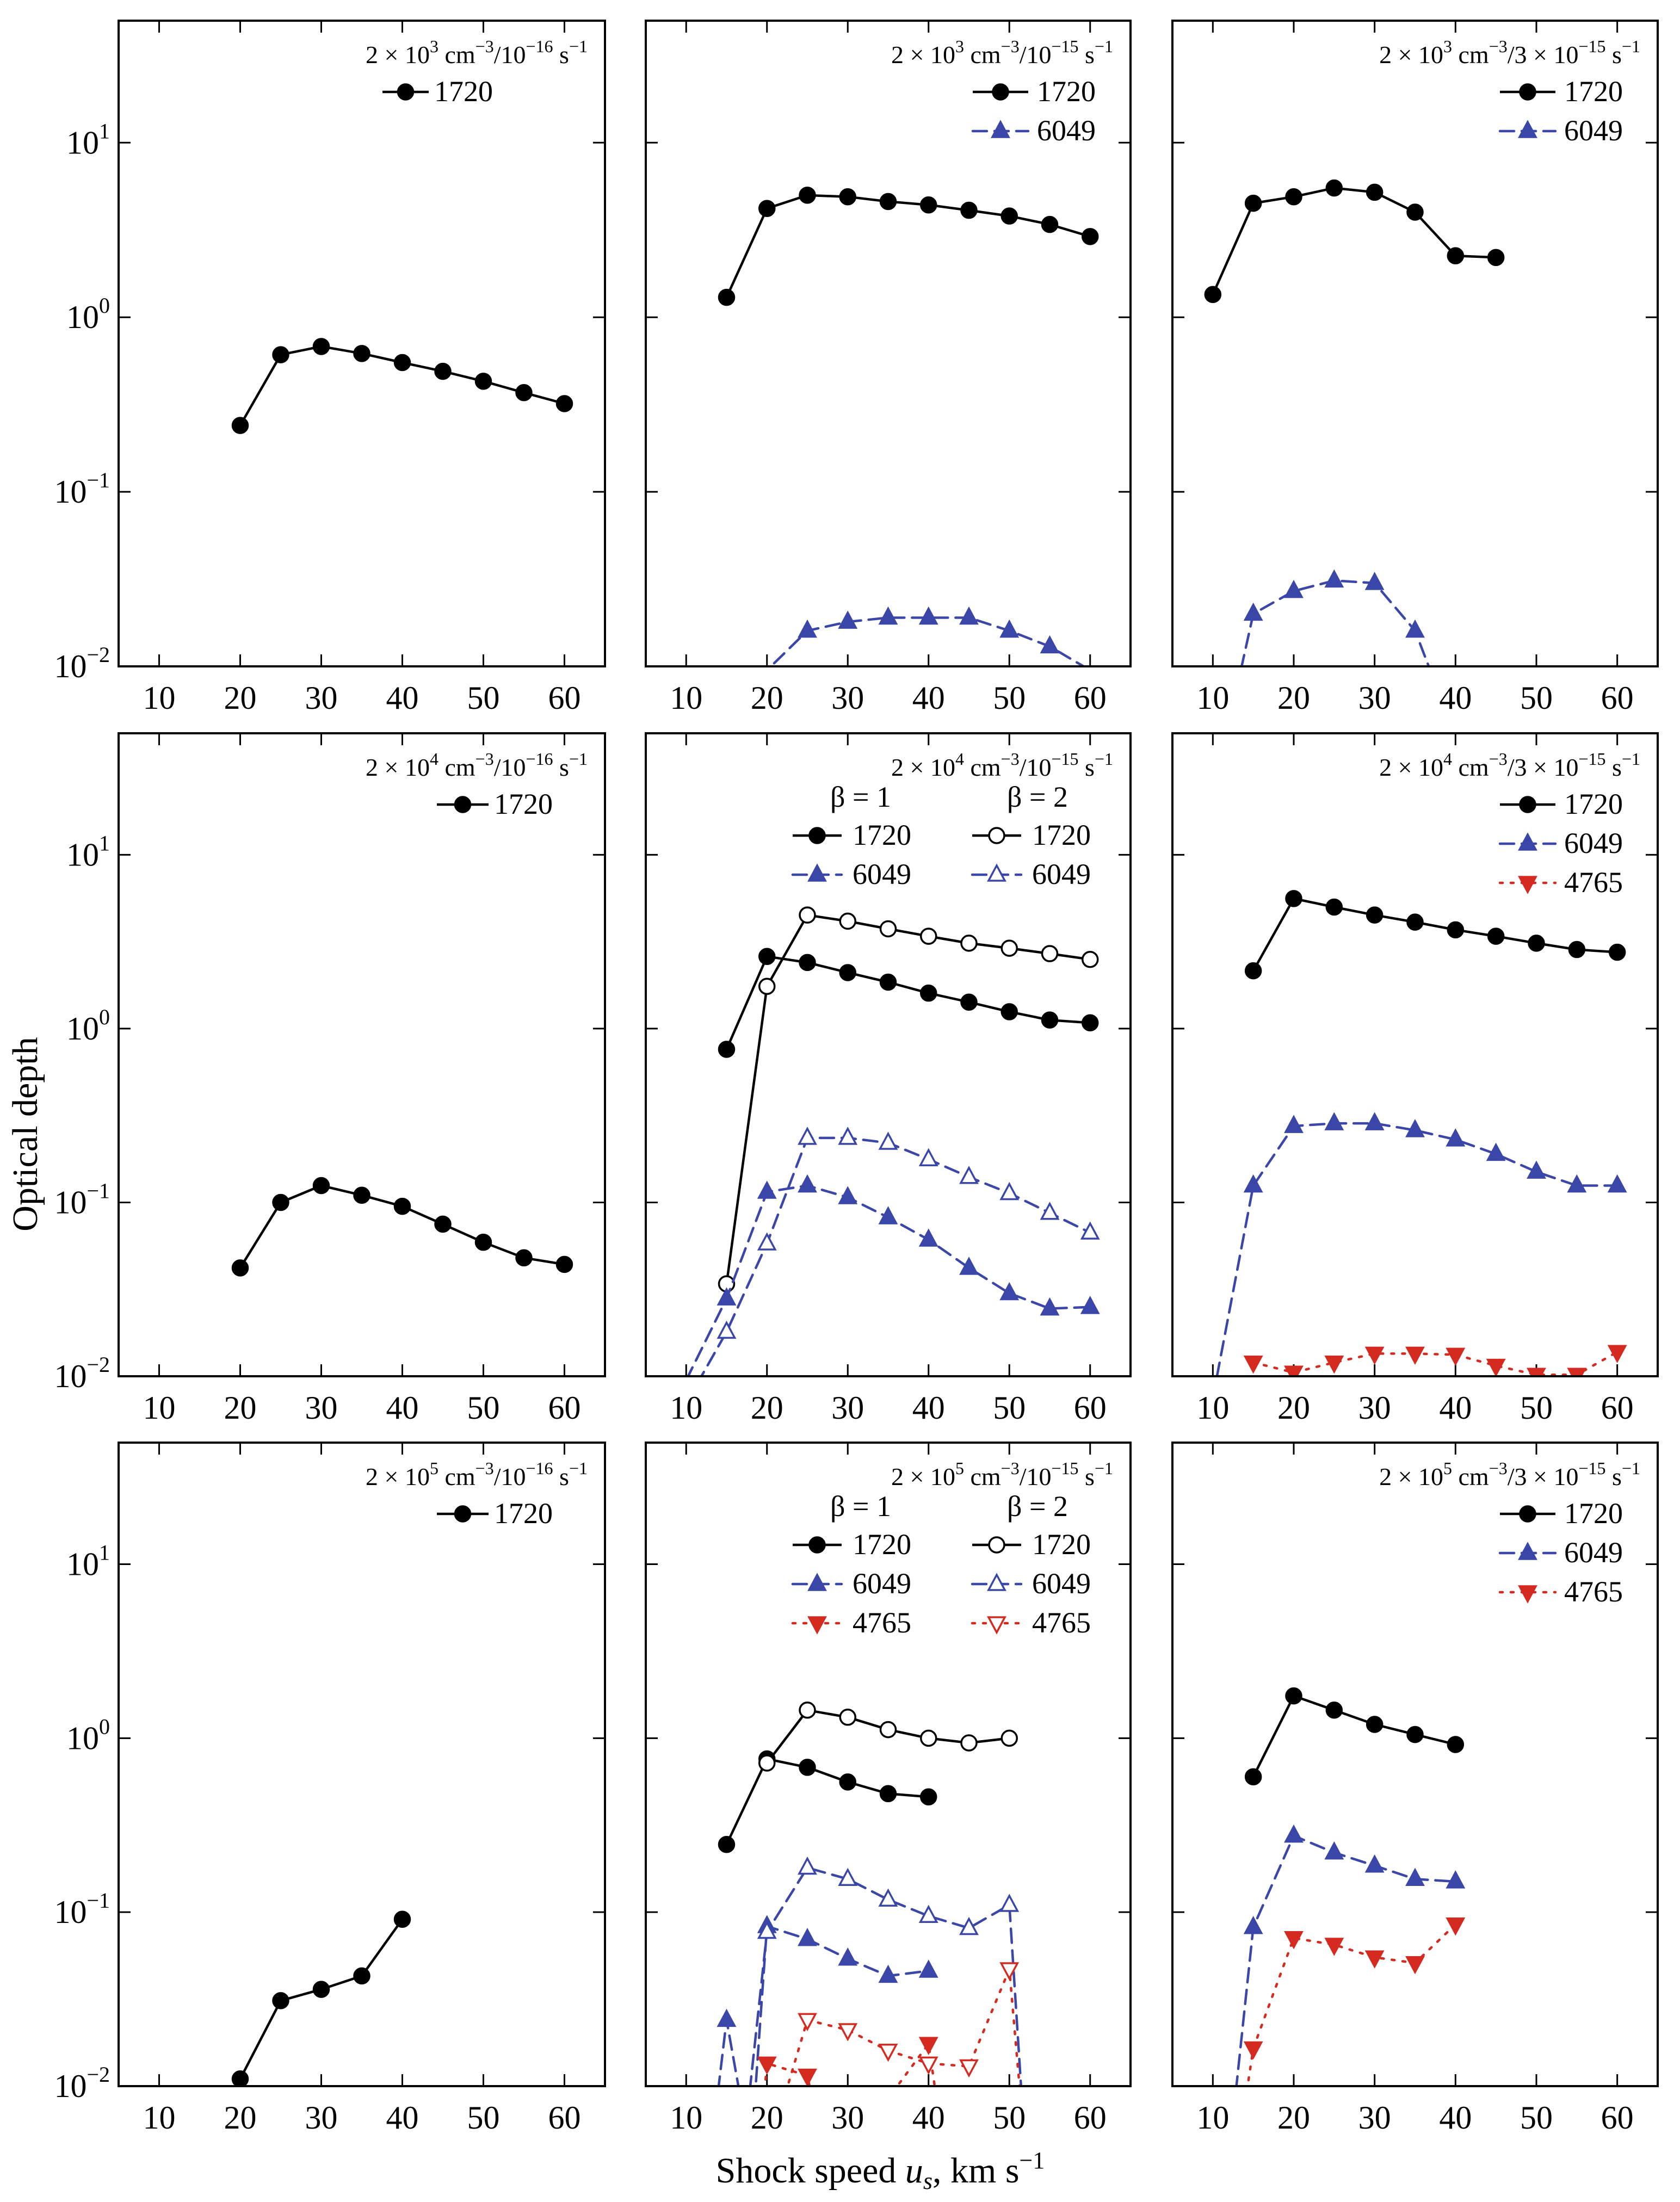 This screenshot has height=2202, width=1680. I want to click on series-line-4765-beta2, so click(904, 2027).